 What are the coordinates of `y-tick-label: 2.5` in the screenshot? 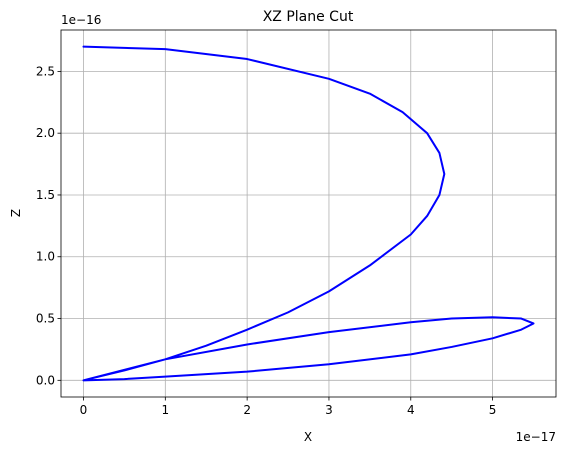 It's located at (45, 71).